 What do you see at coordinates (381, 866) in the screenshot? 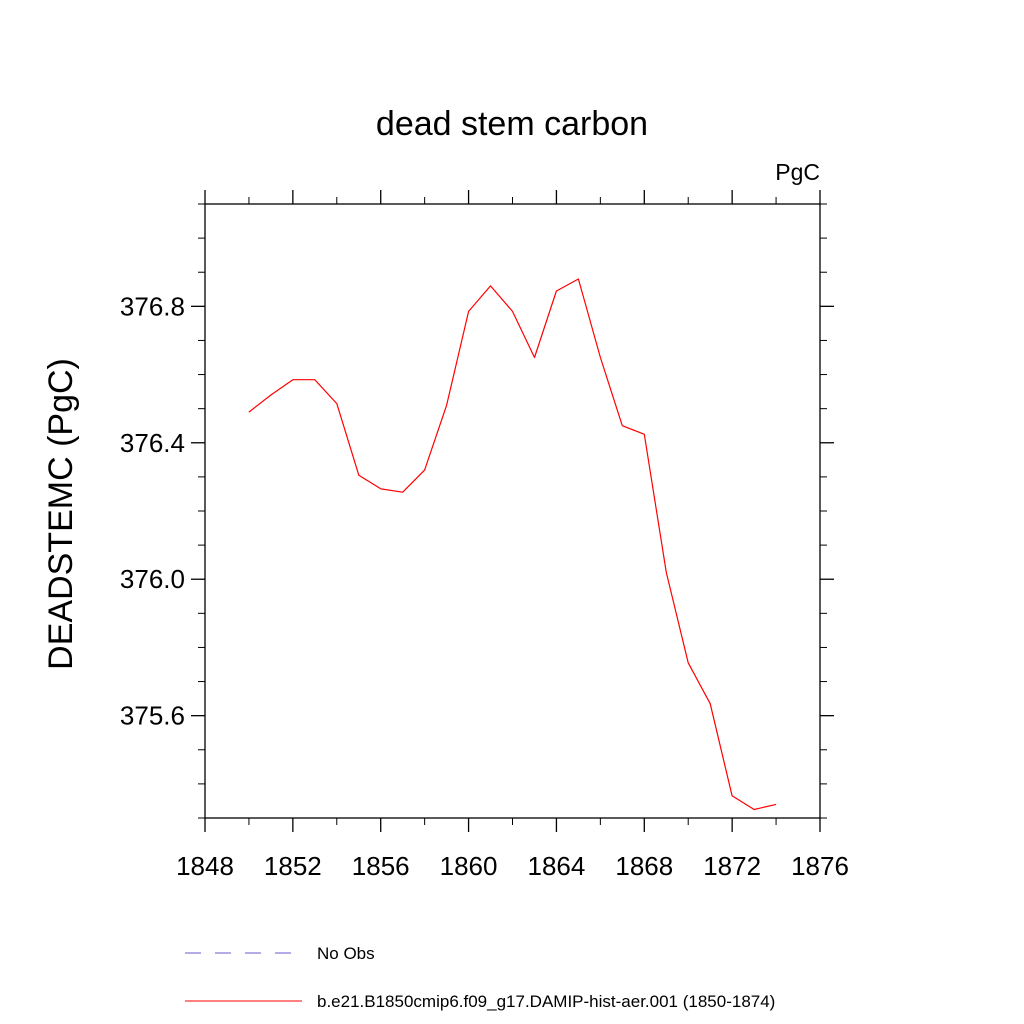
I see `x-tick-label: 1856` at bounding box center [381, 866].